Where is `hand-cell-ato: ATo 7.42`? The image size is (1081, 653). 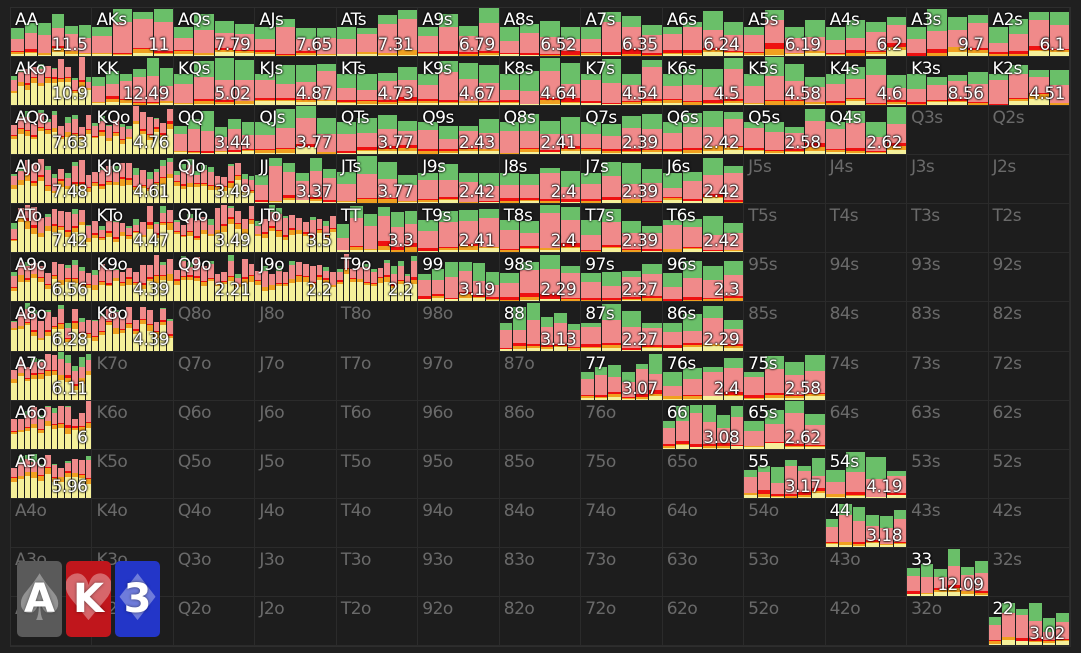
hand-cell-ato: ATo 7.42 is located at coordinates (52, 229).